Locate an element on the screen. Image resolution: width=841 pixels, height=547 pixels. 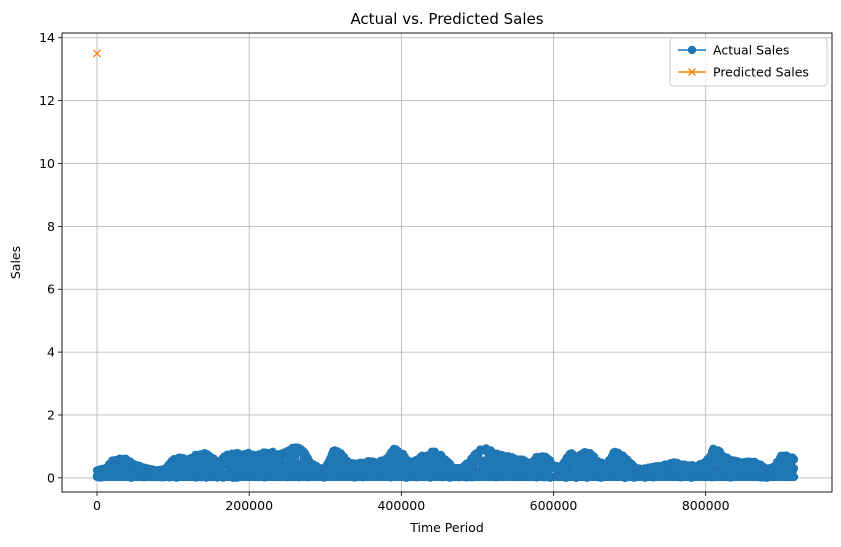
x-tick-label: 200000 is located at coordinates (249, 505).